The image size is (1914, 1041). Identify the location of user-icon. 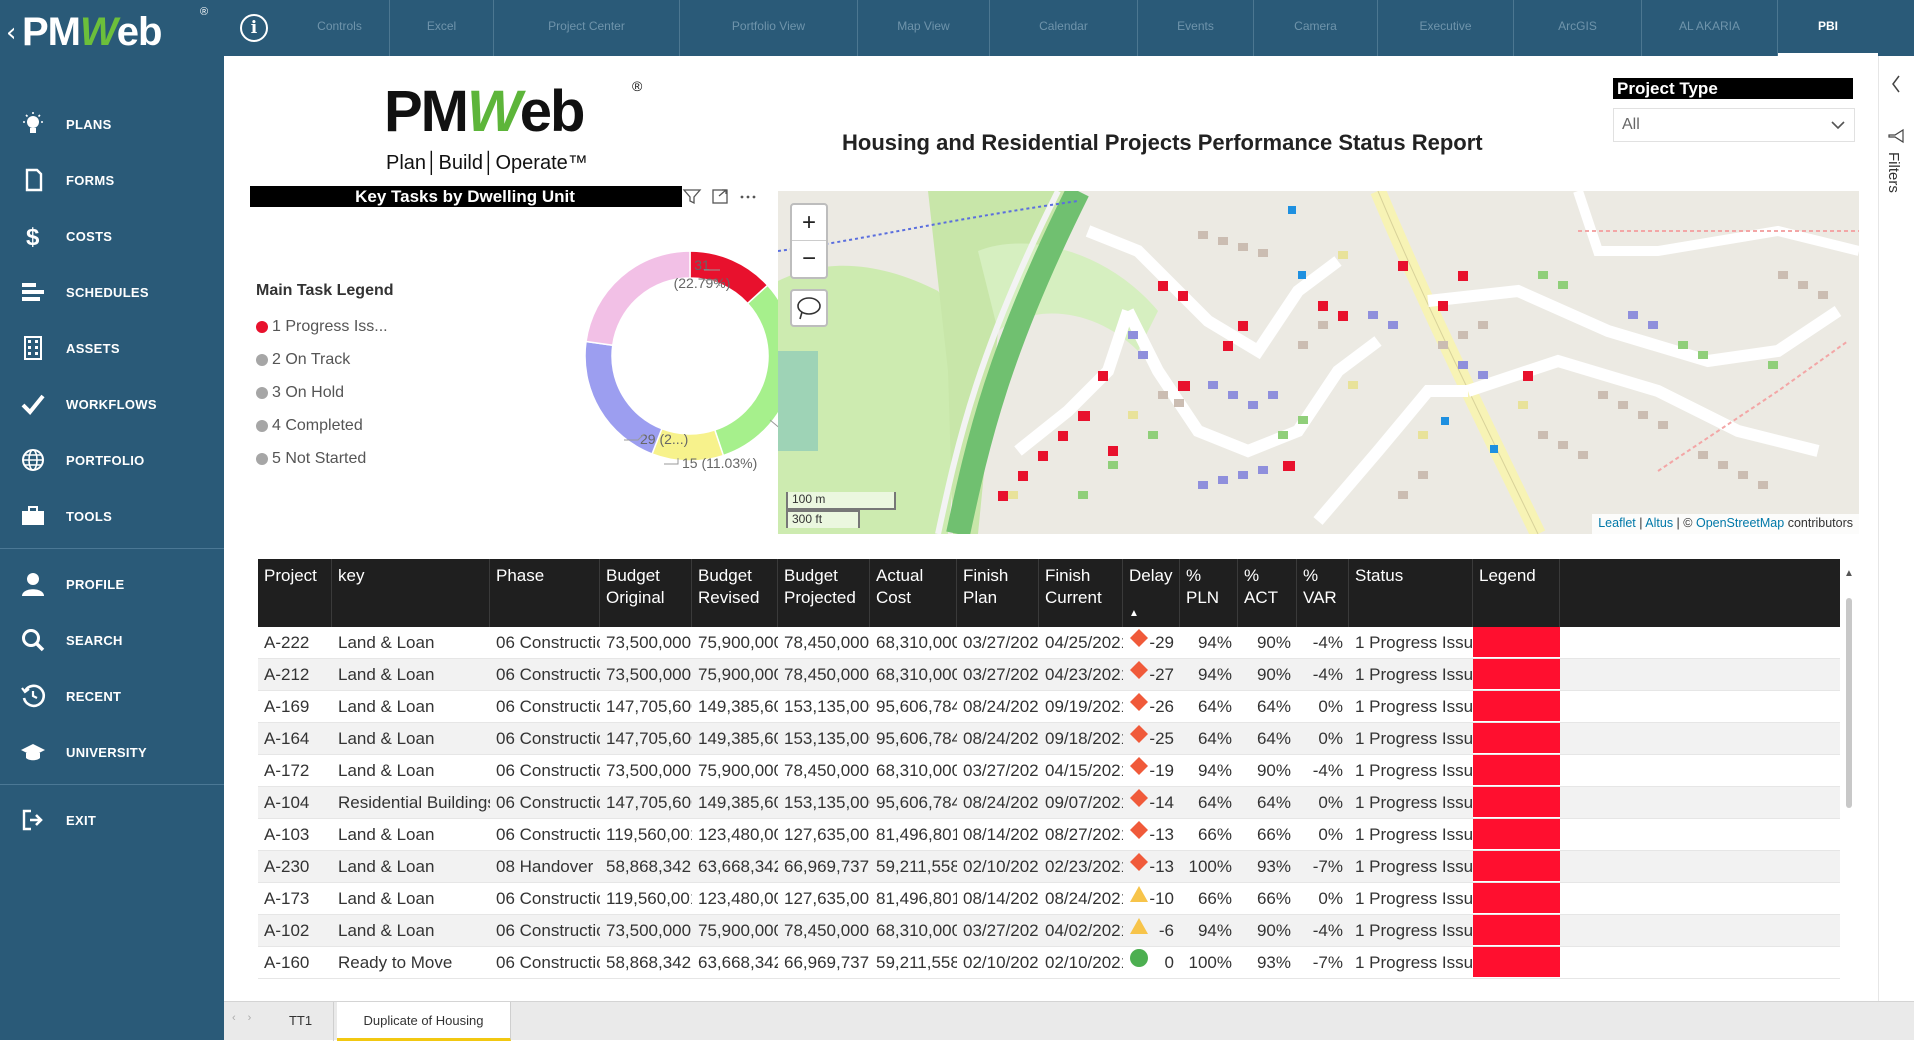
(33, 584).